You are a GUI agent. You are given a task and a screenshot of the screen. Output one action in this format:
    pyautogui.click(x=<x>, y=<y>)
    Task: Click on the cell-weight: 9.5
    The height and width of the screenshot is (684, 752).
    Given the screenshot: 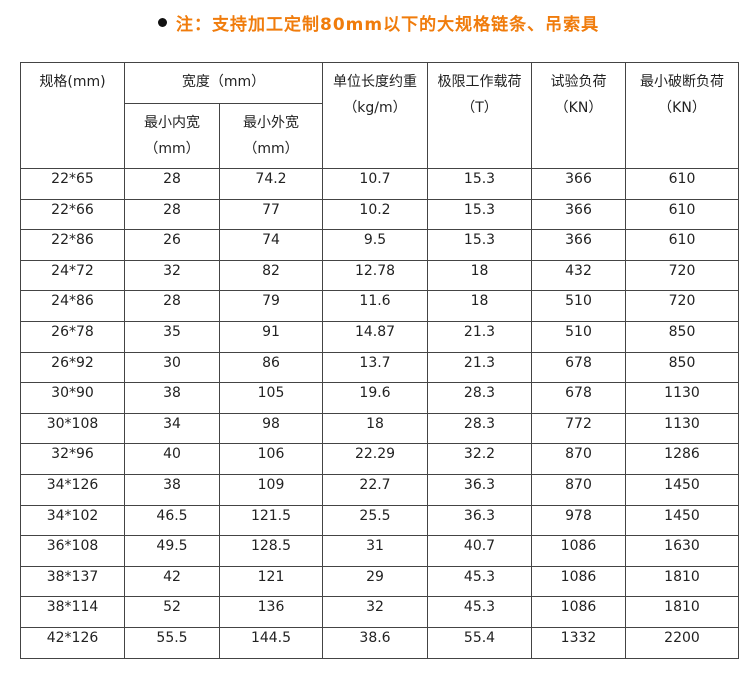 What is the action you would take?
    pyautogui.click(x=375, y=245)
    